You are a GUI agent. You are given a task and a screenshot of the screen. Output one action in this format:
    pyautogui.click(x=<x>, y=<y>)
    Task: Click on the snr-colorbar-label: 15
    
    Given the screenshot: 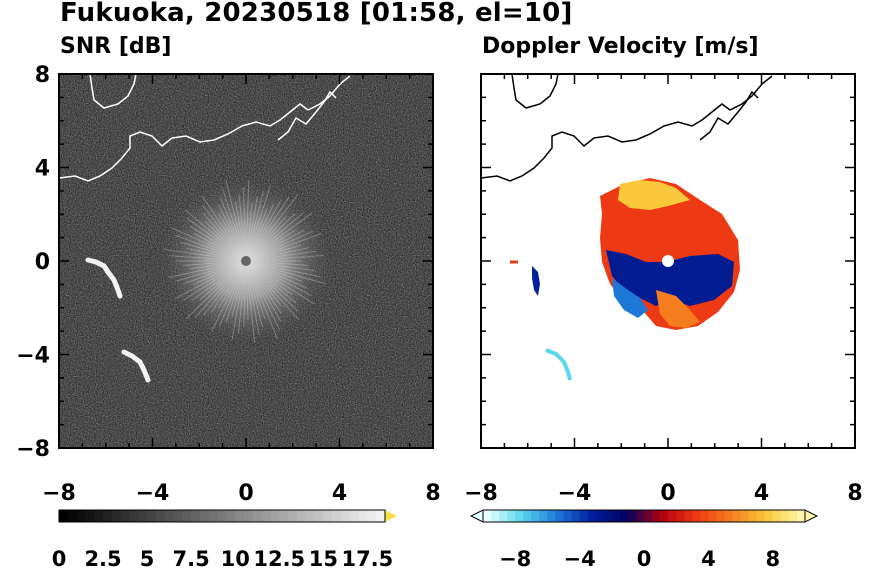 What is the action you would take?
    pyautogui.click(x=323, y=558)
    